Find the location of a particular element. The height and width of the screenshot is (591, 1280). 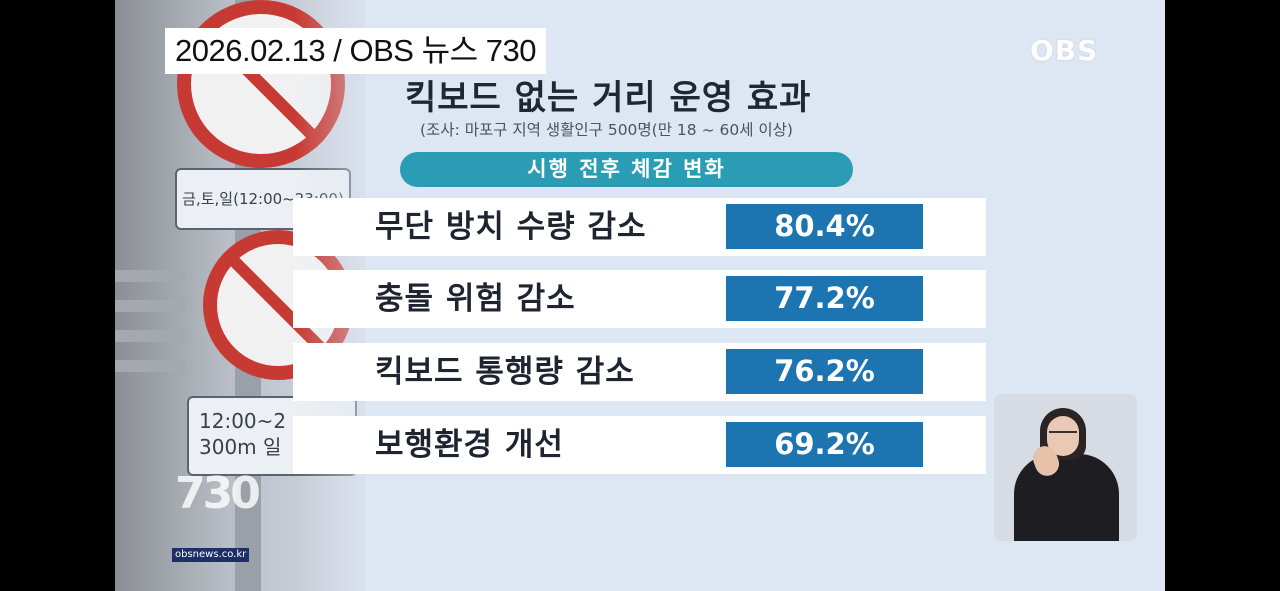

result-row: 킥보드 통행량 감소 76.2% is located at coordinates (639, 372).